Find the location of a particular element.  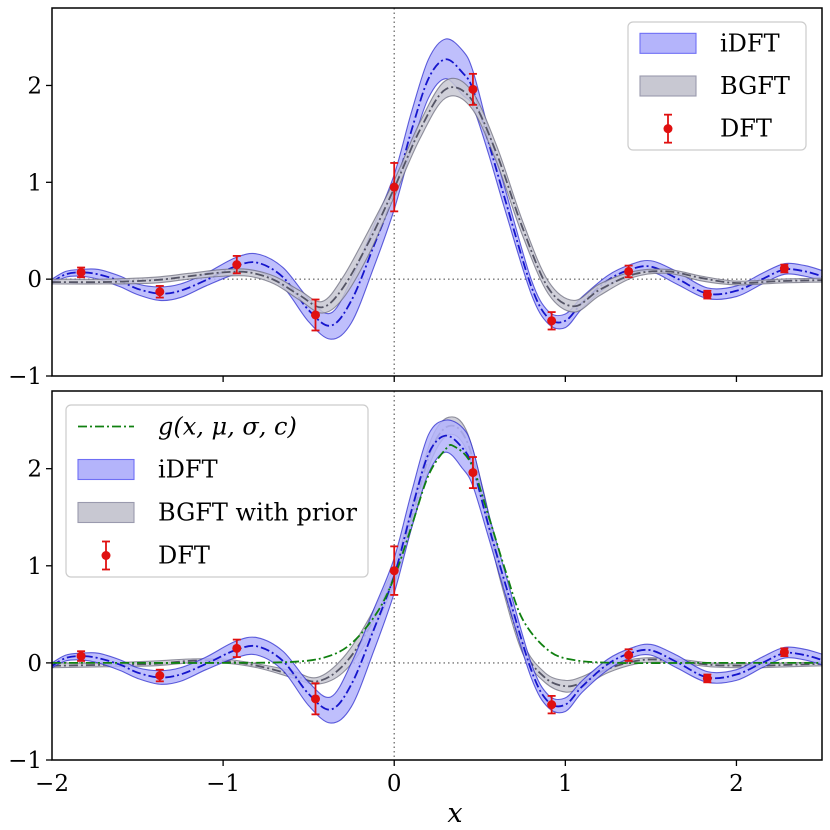

x-tick-label: 1 is located at coordinates (565, 784).